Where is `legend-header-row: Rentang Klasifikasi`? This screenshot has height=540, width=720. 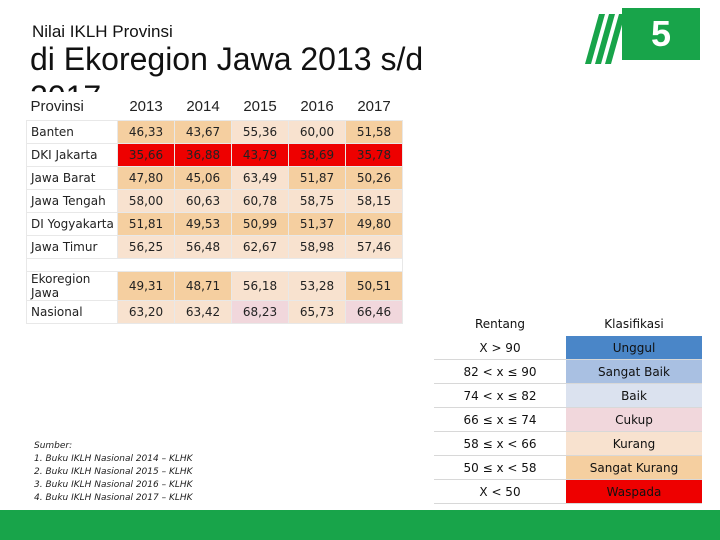 legend-header-row: Rentang Klasifikasi is located at coordinates (568, 324).